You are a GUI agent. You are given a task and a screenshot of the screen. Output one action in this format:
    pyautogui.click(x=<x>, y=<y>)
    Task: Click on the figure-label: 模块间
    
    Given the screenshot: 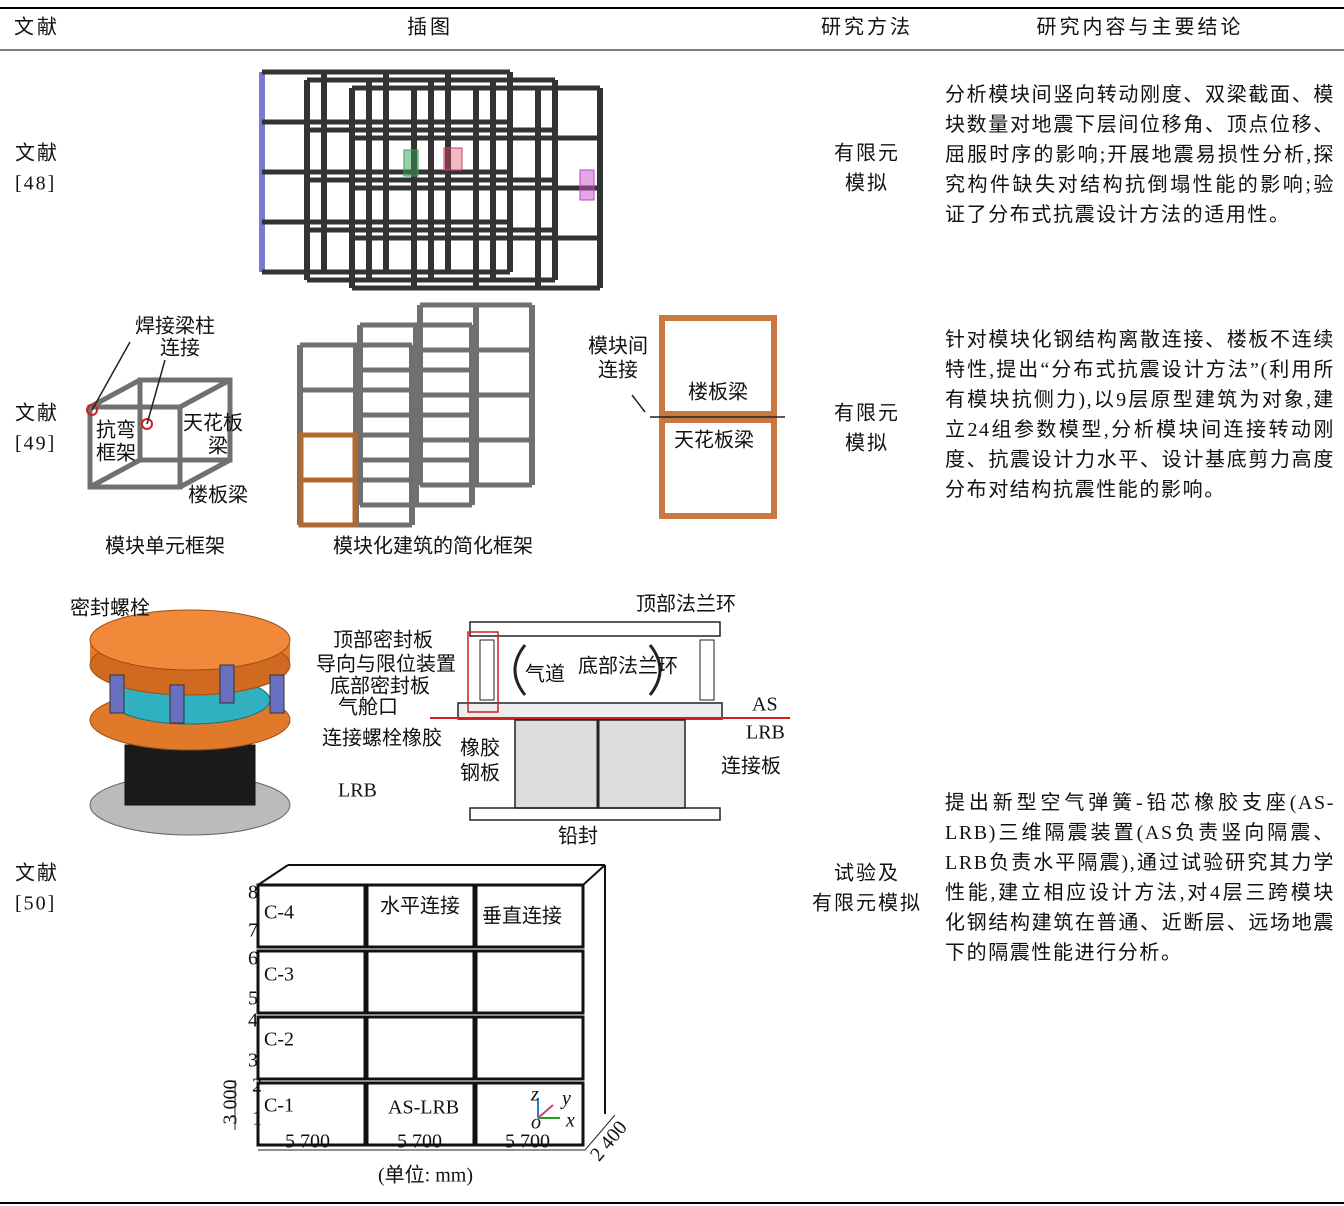 What is the action you would take?
    pyautogui.click(x=618, y=346)
    